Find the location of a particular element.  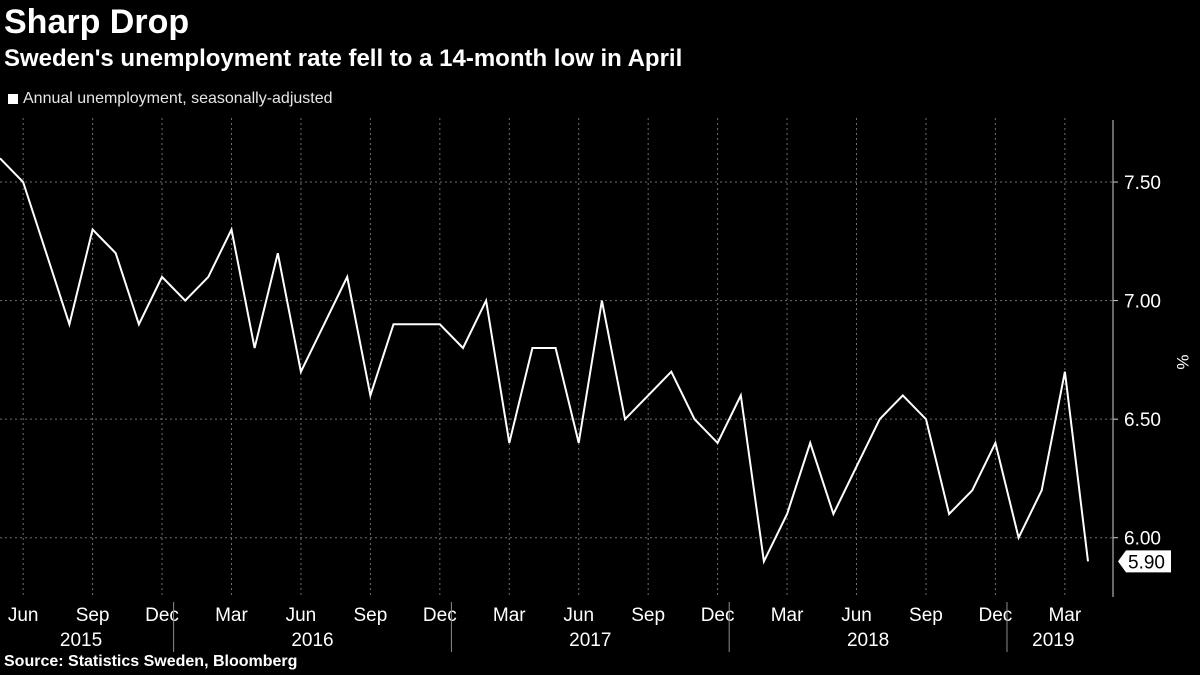

last-value-label: 5.90 is located at coordinates (1146, 562).